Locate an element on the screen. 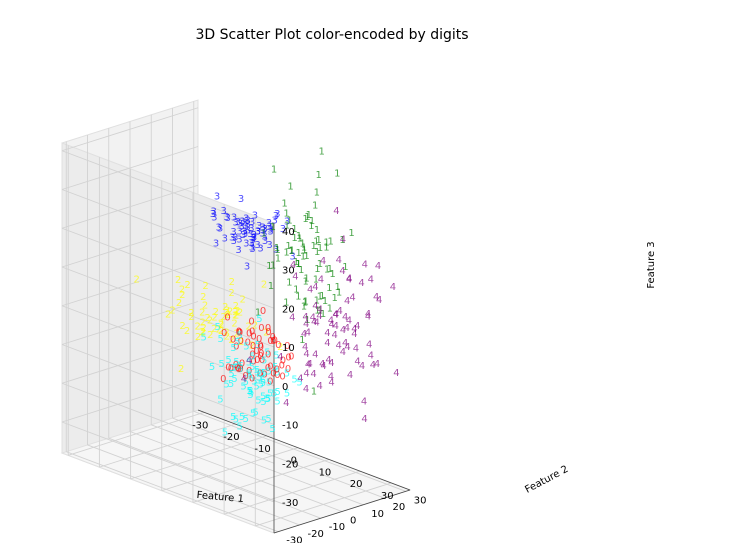 This screenshot has height=543, width=742. y-axis-label: Feature 2 is located at coordinates (546, 480).